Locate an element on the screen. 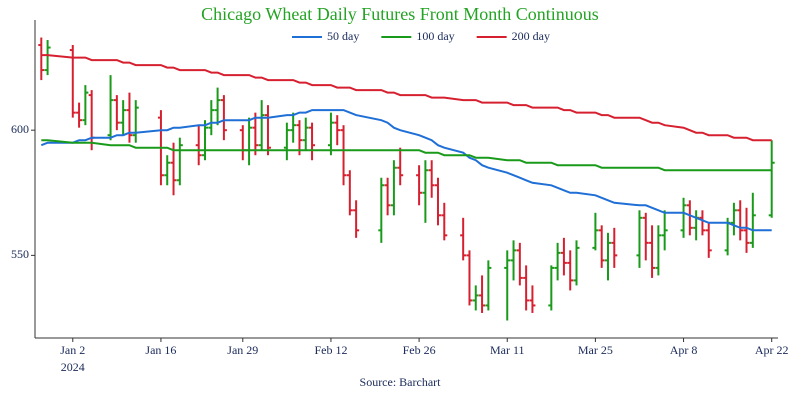  x-tick-label: Mar 25 is located at coordinates (595, 350).